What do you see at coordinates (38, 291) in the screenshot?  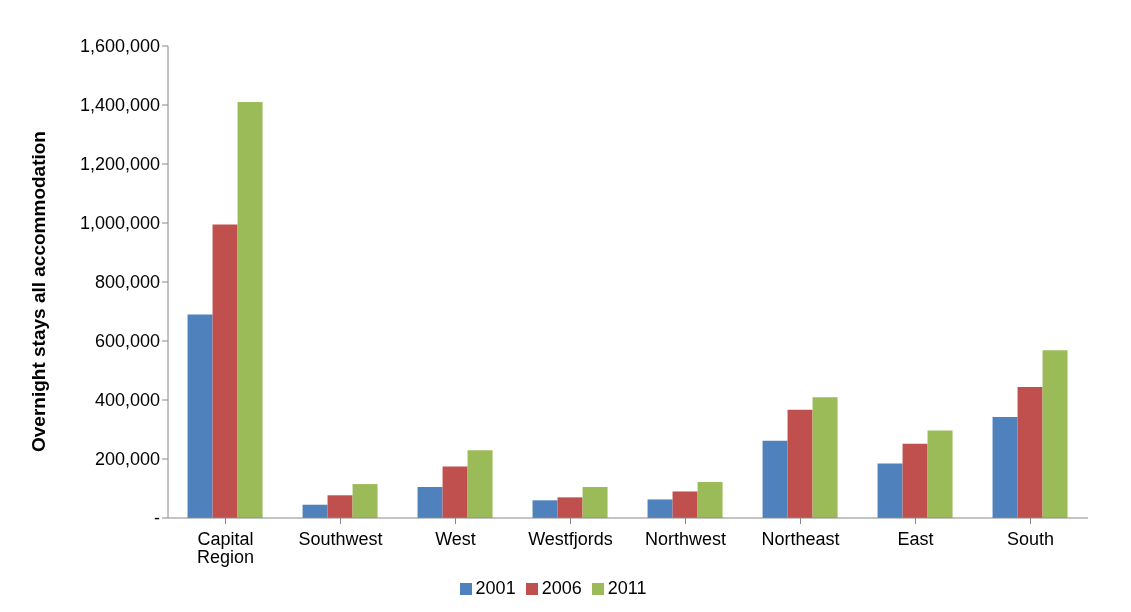 I see `y-axis-title: Overnight stays all accommodation` at bounding box center [38, 291].